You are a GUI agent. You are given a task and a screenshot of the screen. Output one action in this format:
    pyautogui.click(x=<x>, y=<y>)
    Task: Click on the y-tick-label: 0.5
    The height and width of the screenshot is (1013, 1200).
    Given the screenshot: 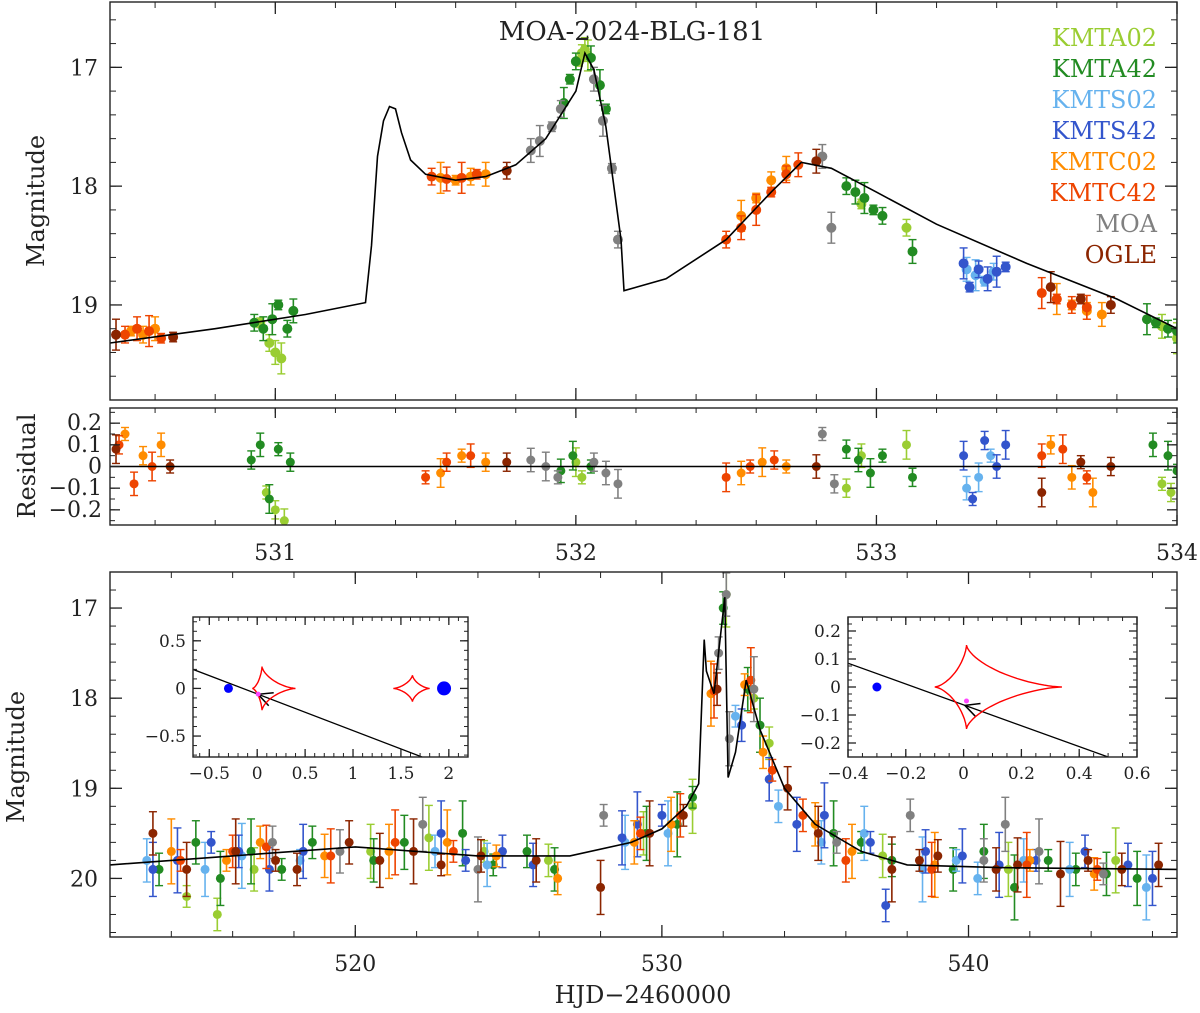 What is the action you would take?
    pyautogui.click(x=172, y=642)
    